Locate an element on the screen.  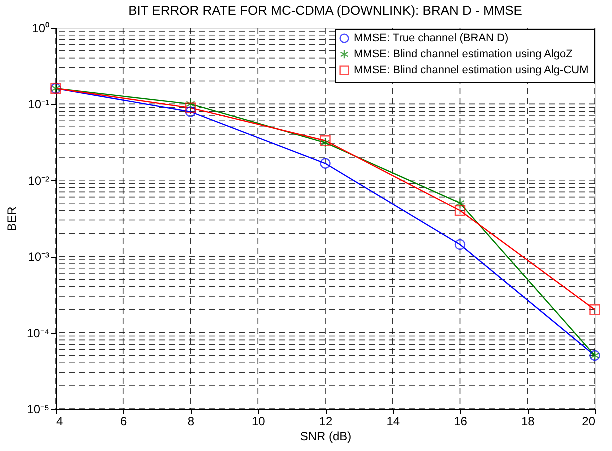
x-tick-label: 10 is located at coordinates (259, 421).